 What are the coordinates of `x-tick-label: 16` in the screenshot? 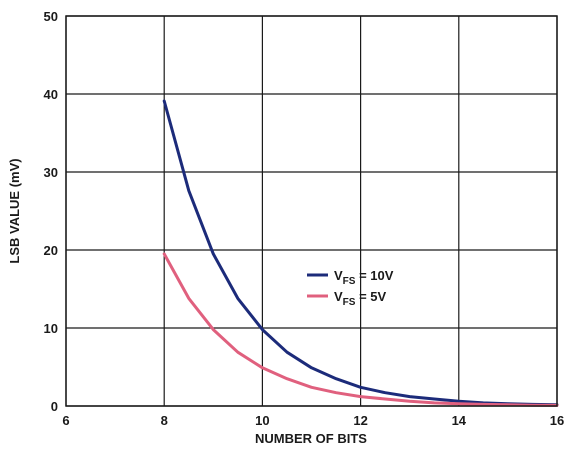 It's located at (557, 420).